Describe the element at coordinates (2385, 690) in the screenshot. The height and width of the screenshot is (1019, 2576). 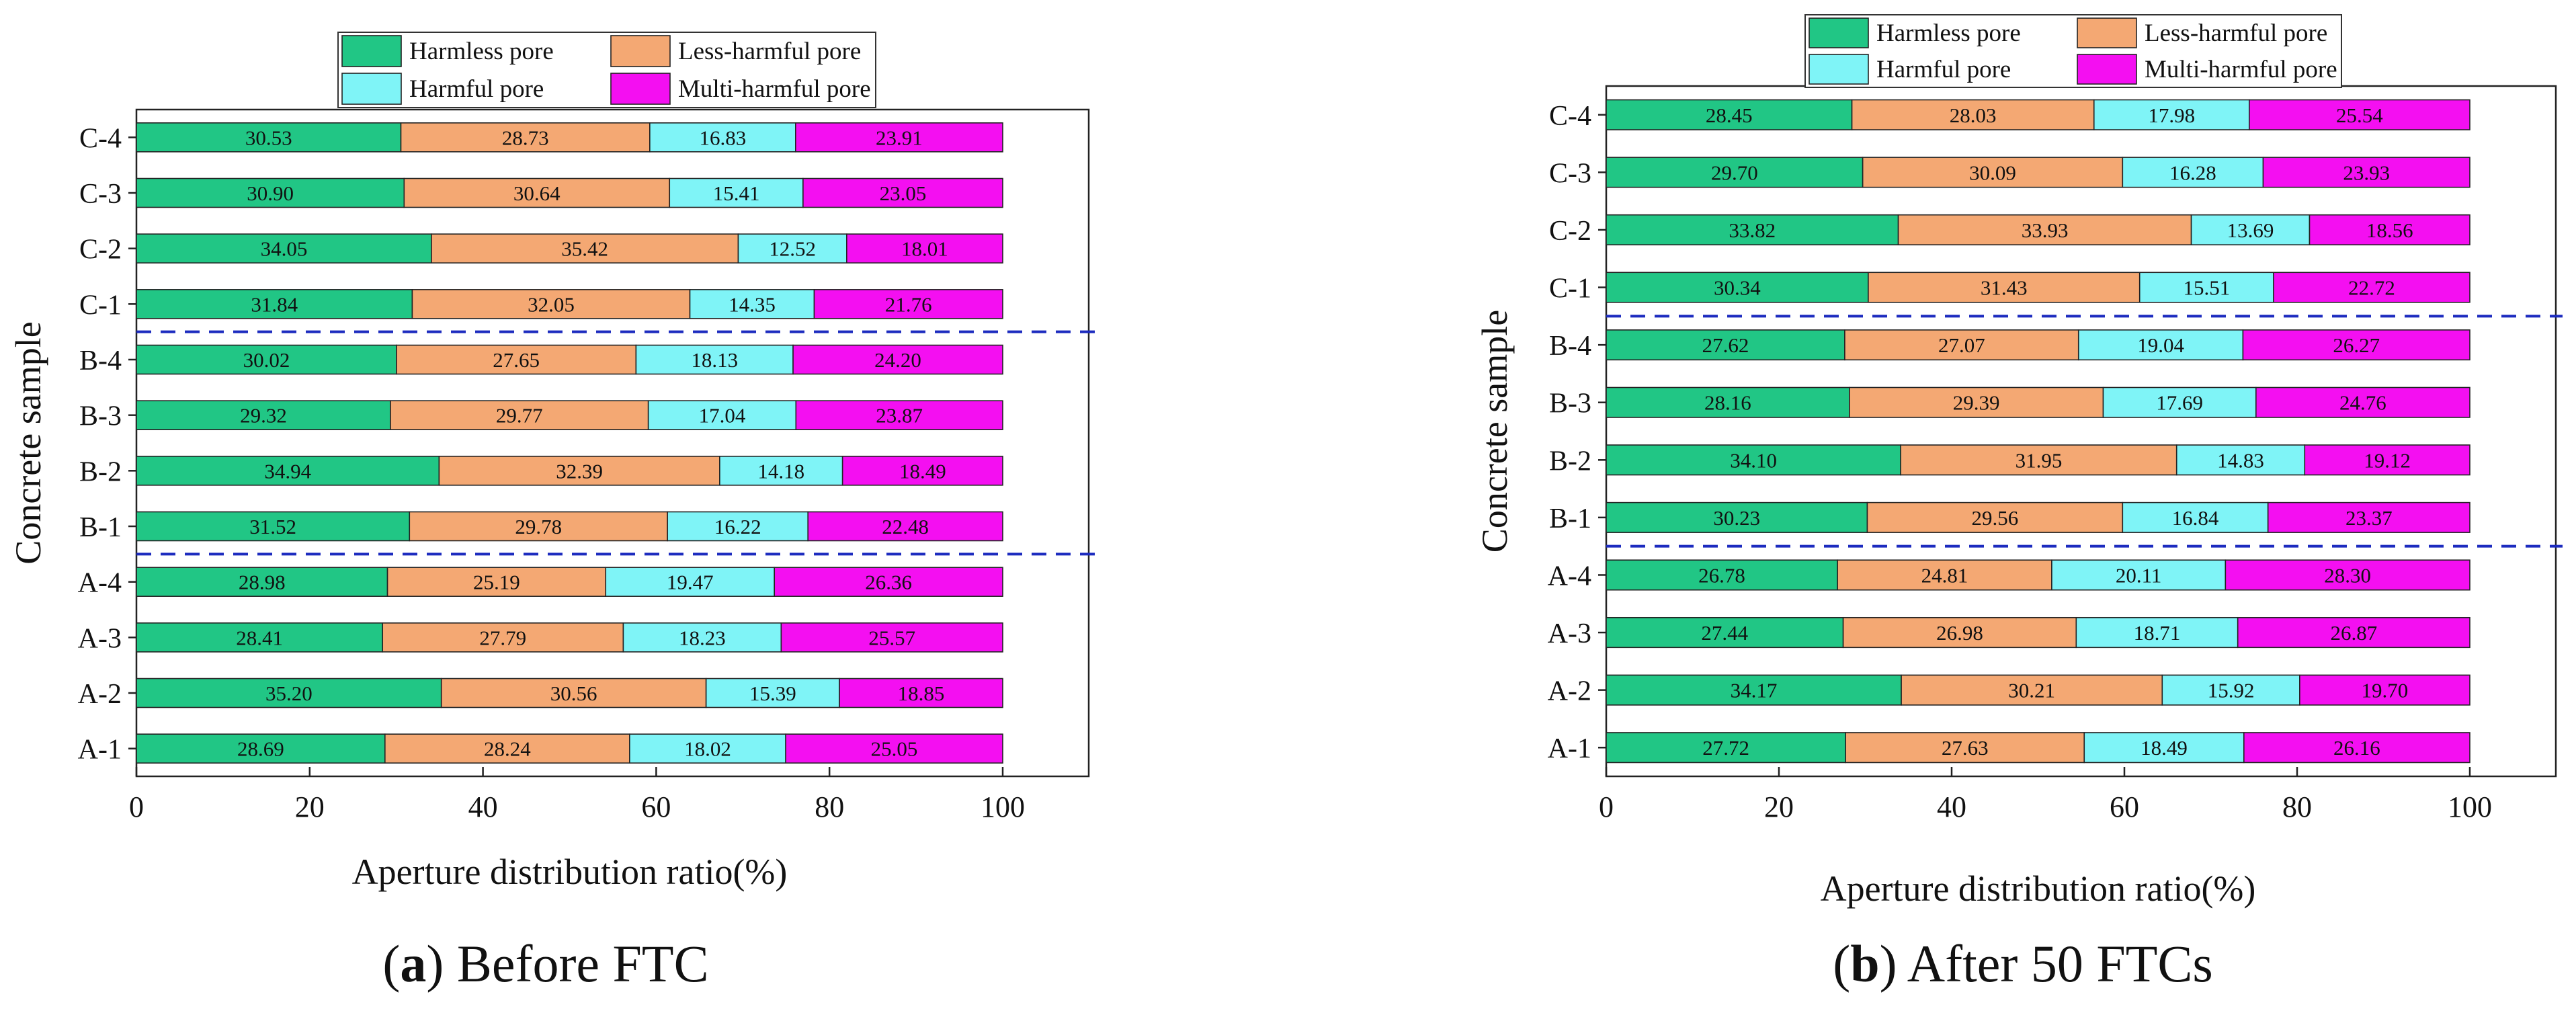
I see `data-label: 19.70` at that location.